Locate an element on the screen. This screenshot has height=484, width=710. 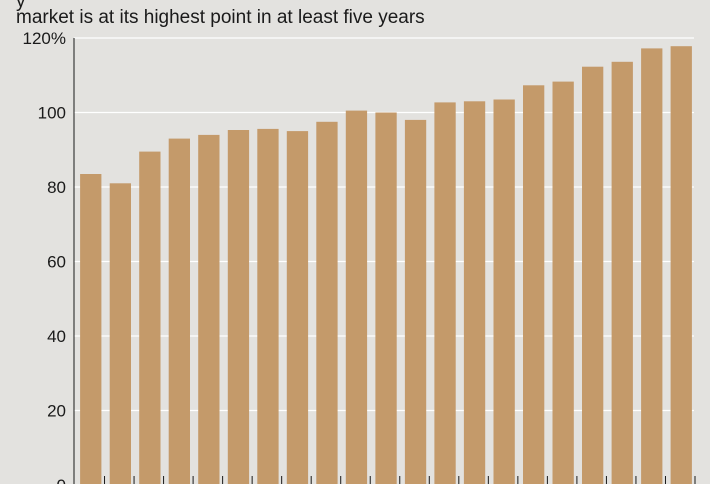
y-tick-label: 80 is located at coordinates (56, 187).